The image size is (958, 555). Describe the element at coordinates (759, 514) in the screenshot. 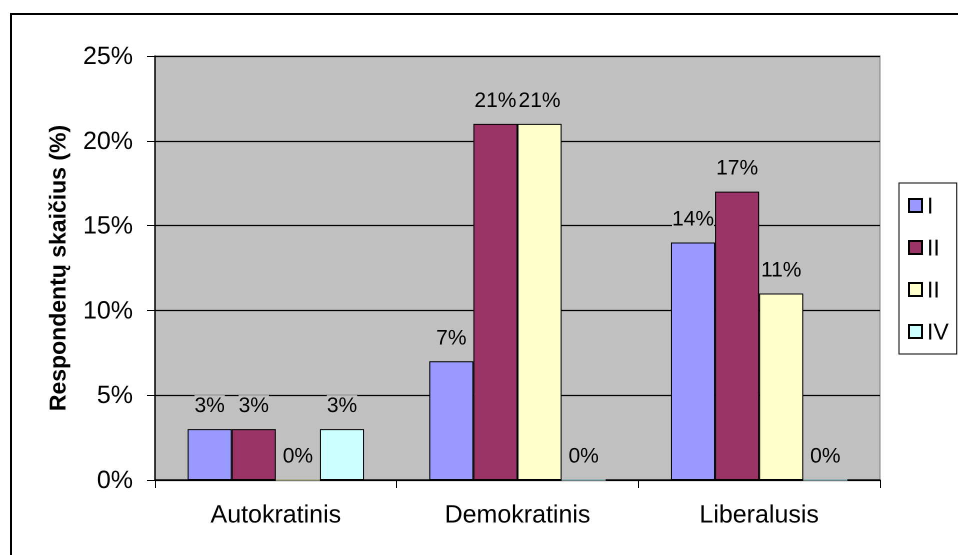

I see `x-tick-label: Liberalusis` at that location.